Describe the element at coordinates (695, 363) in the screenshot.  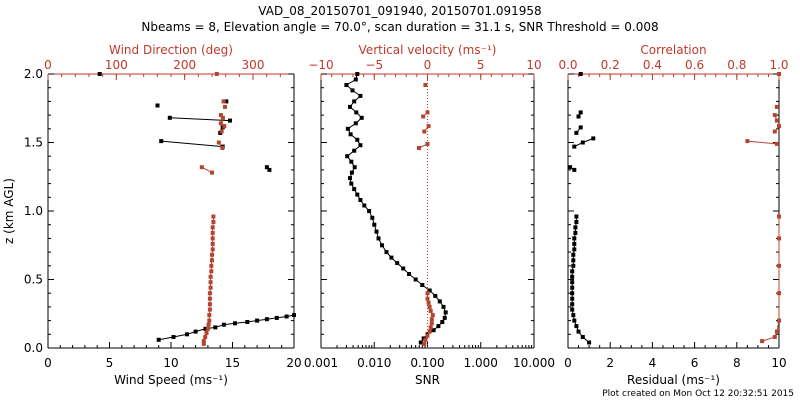
I see `x-tick-label: 6` at that location.